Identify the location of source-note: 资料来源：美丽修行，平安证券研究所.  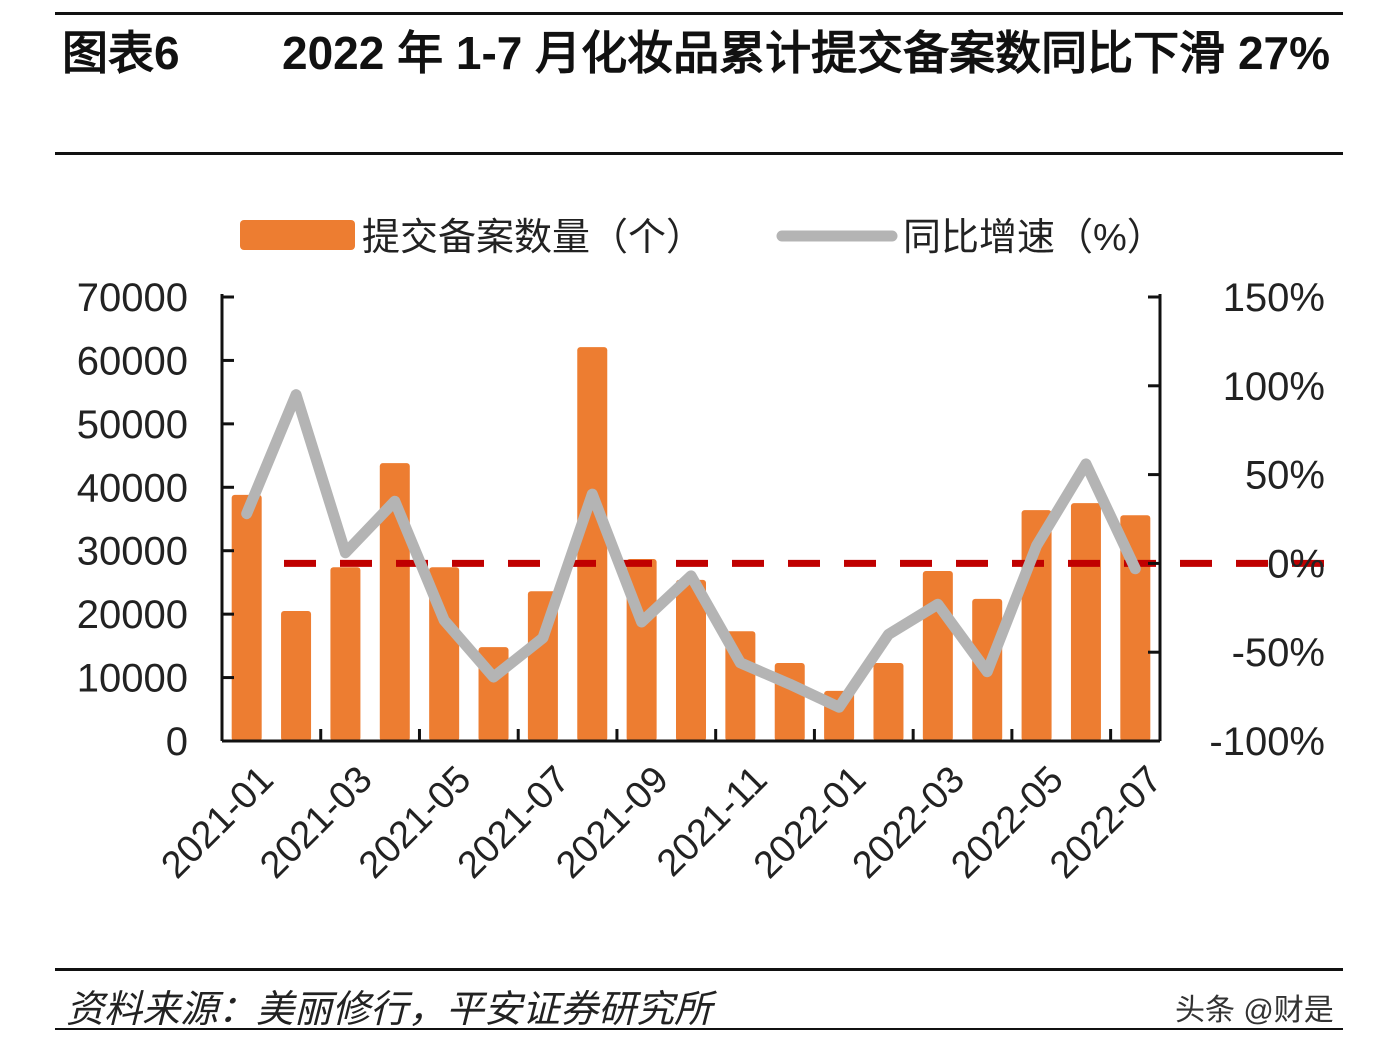
(389, 1010).